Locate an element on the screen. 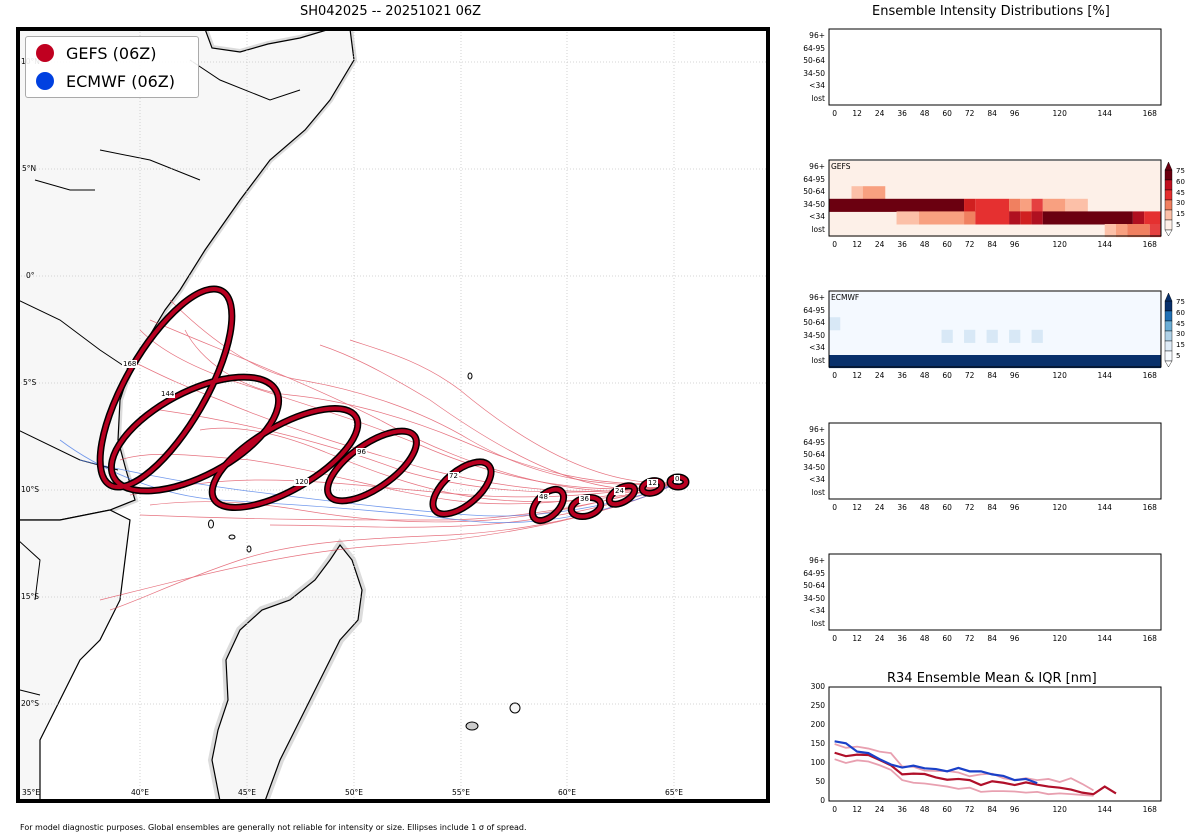  ellipse-label-96: 96 is located at coordinates (361, 452).